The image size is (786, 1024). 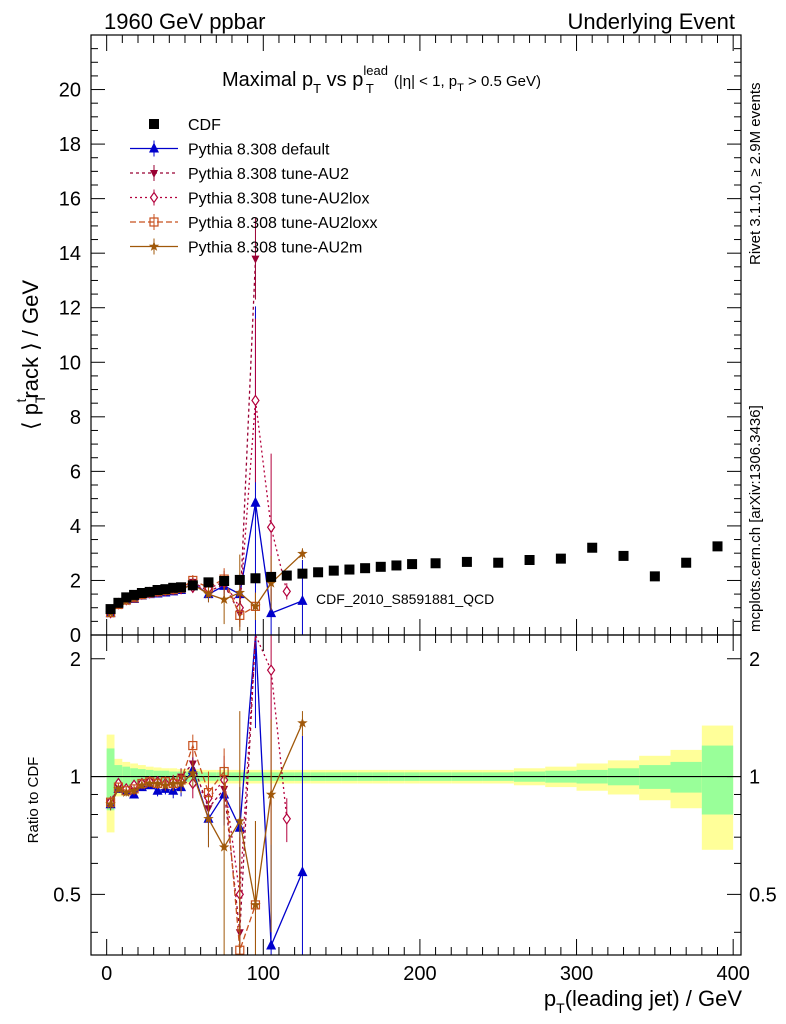 What do you see at coordinates (206, 833) in the screenshot?
I see `series-au2m-ratio` at bounding box center [206, 833].